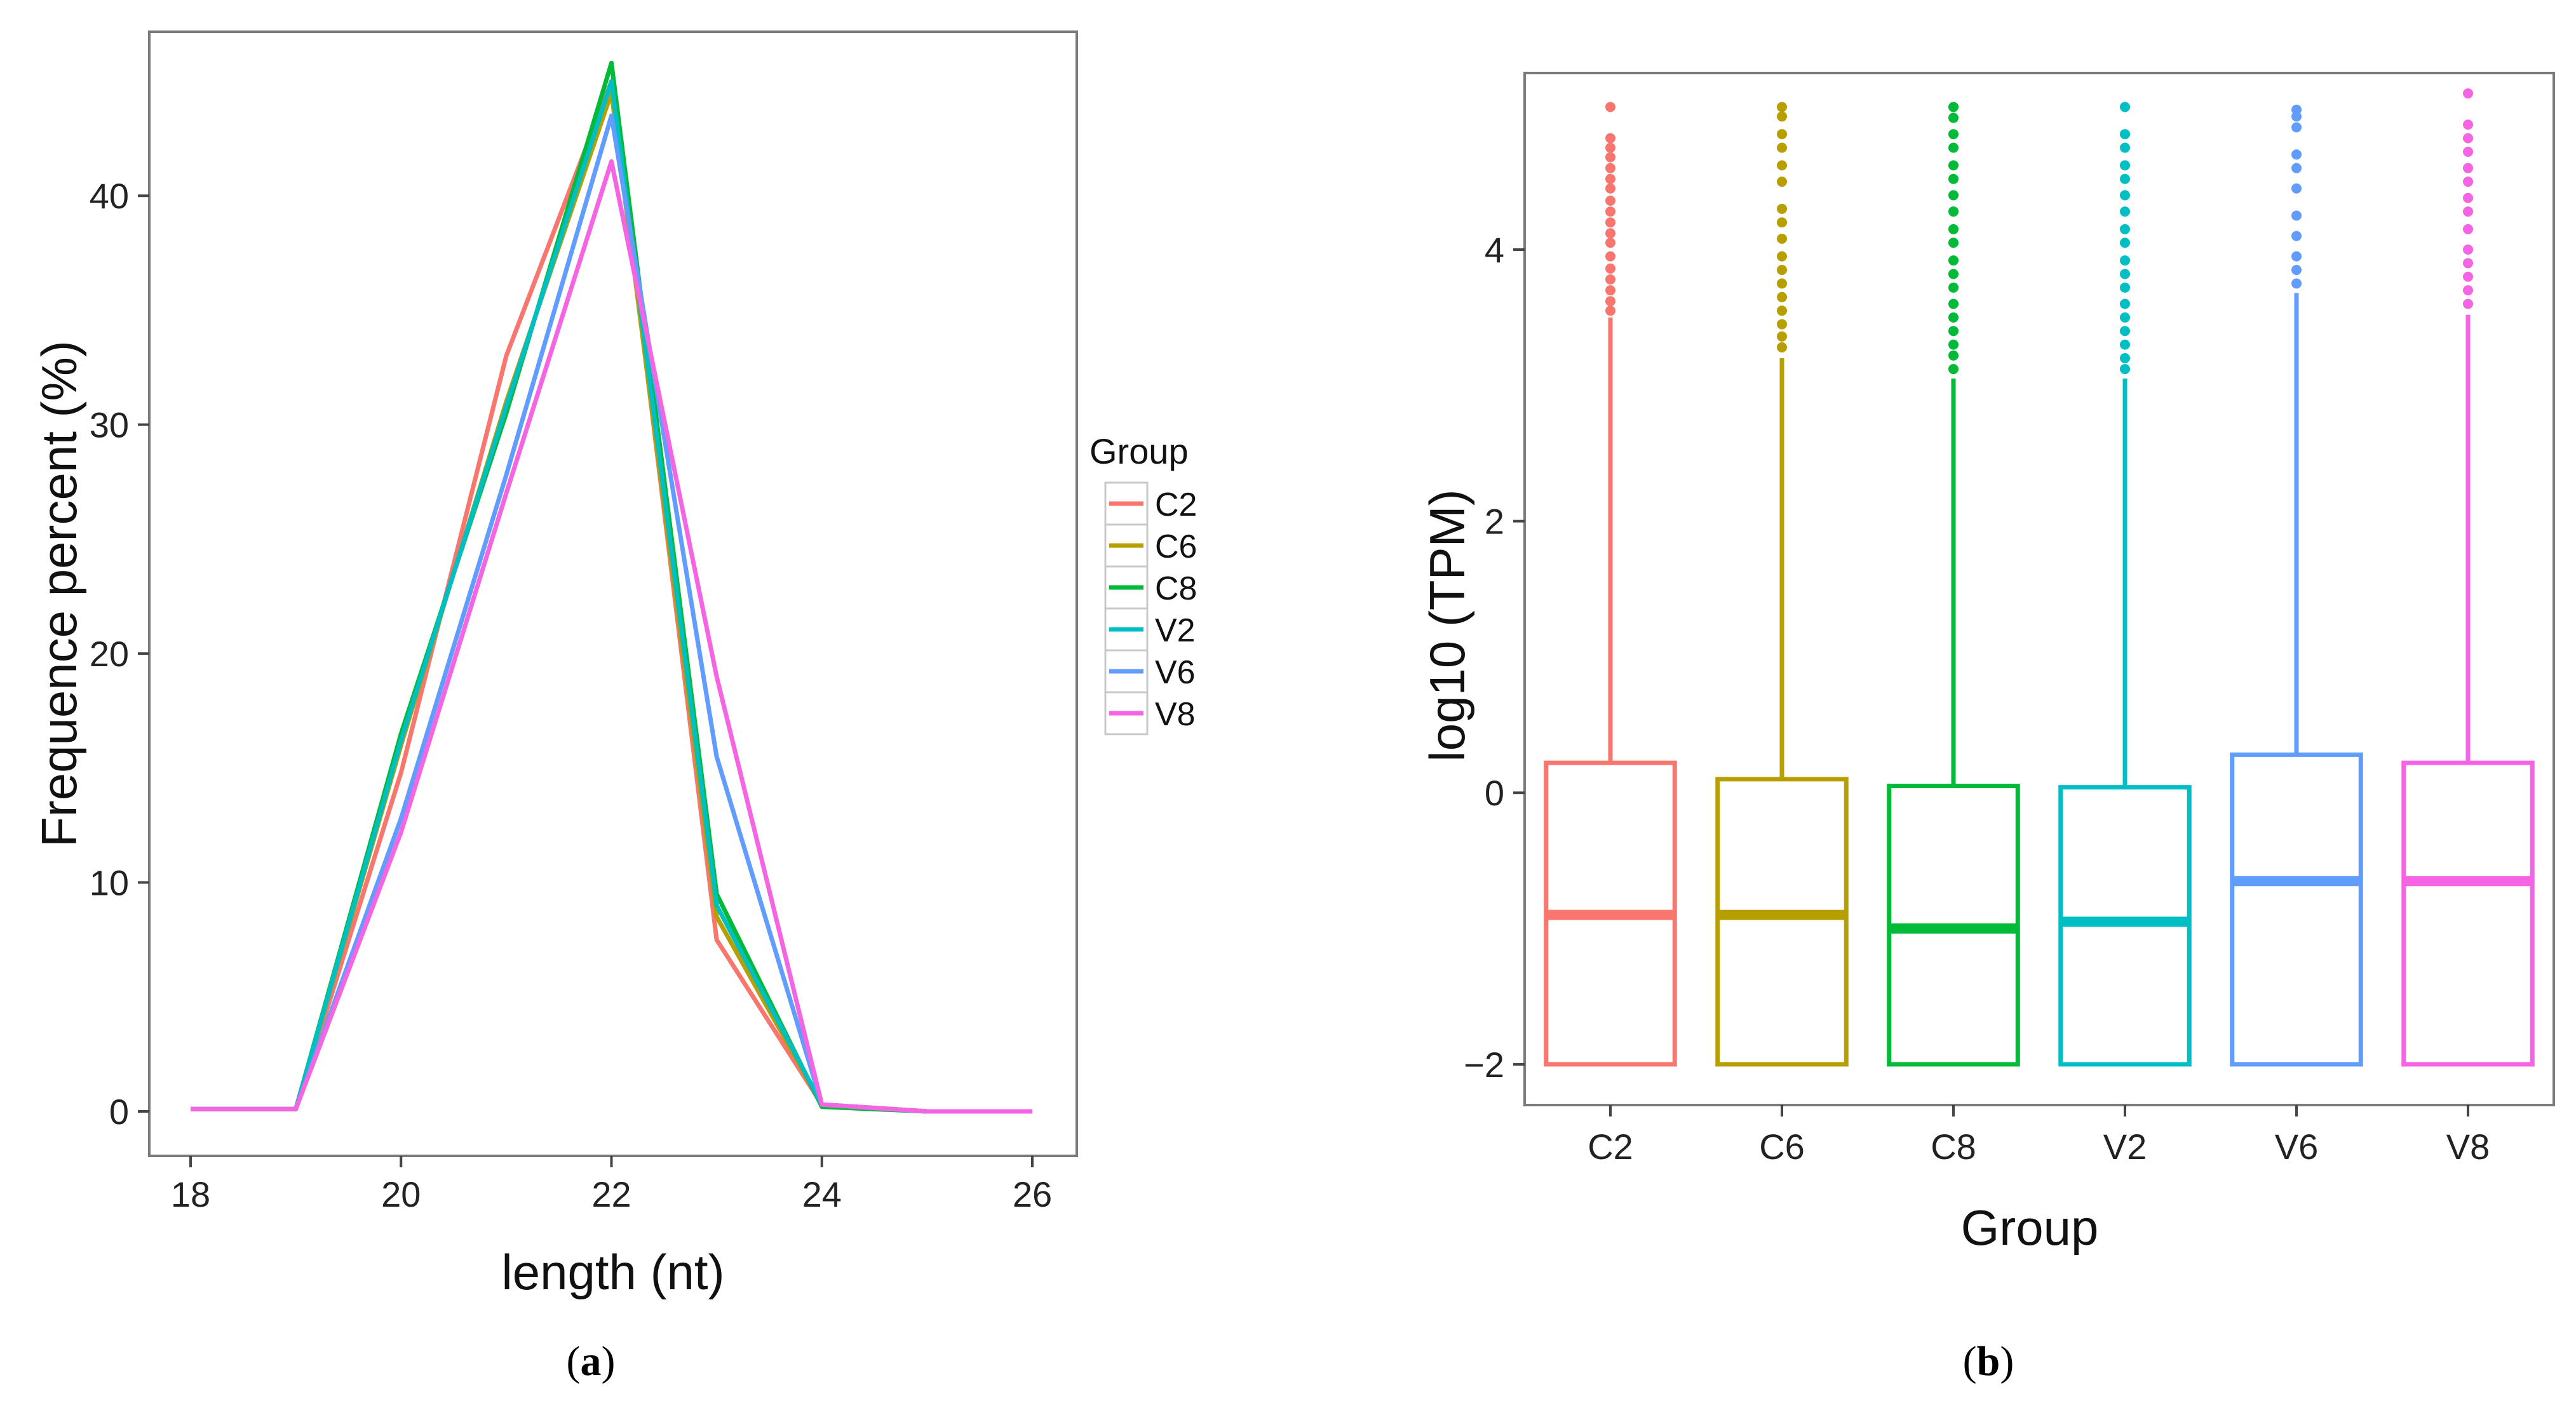 Image resolution: width=2576 pixels, height=1408 pixels. What do you see at coordinates (2468, 1147) in the screenshot?
I see `x-tick-label: V8` at bounding box center [2468, 1147].